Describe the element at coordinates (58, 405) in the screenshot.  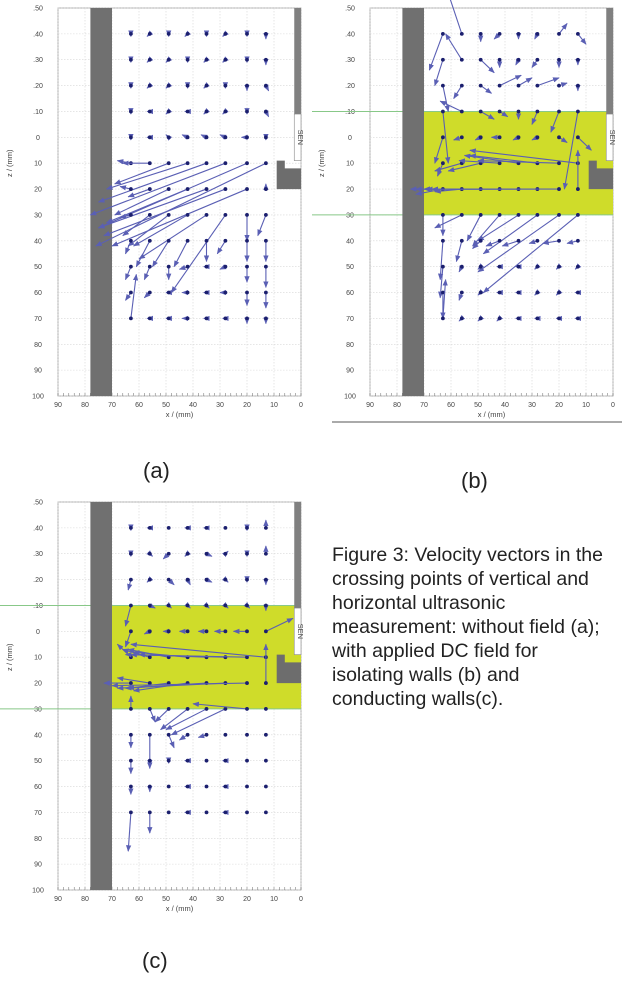
I see `x-tick-label: 90` at that location.